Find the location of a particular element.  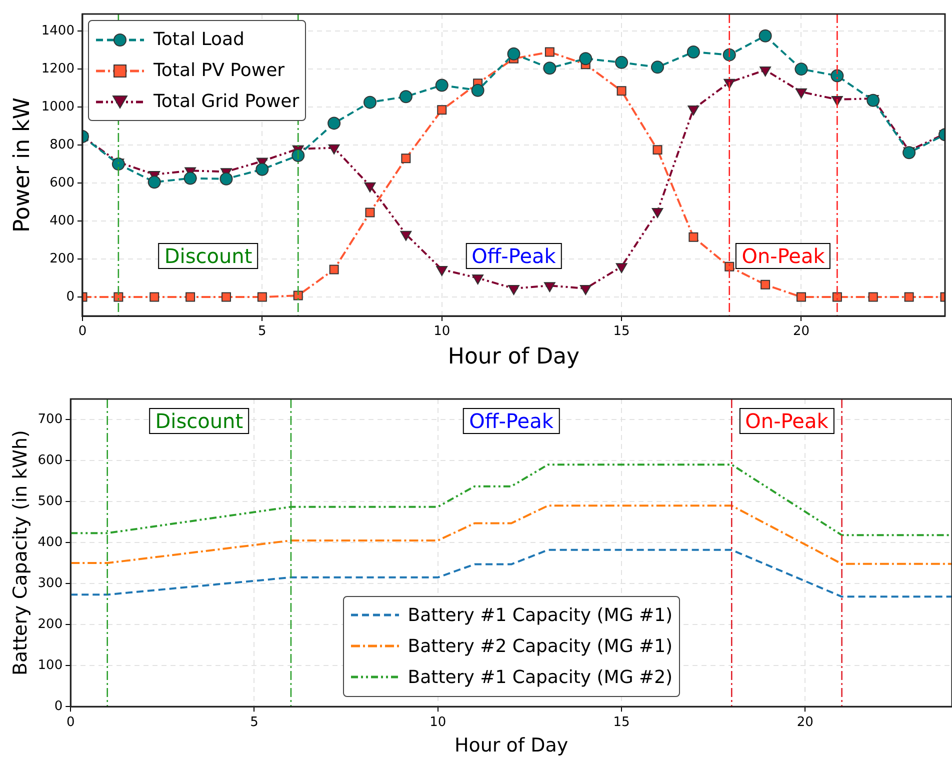

legend-label: Battery #1 Capacity (MG #2) is located at coordinates (540, 677).